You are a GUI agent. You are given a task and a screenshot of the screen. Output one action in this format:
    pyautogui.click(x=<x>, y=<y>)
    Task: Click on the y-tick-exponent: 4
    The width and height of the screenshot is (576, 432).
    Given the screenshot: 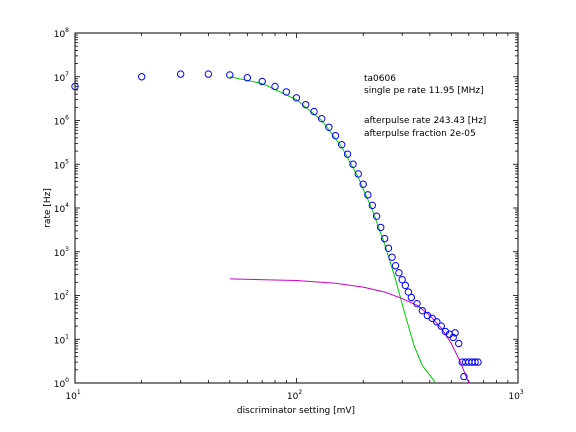 What is the action you would take?
    pyautogui.click(x=67, y=205)
    